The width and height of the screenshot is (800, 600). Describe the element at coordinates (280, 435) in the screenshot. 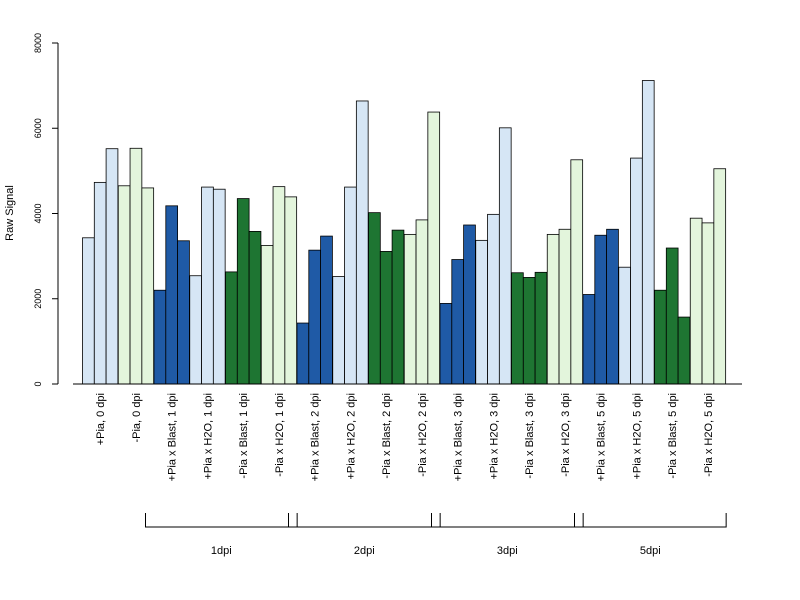

I see `category-label: -Pia x H2O, 1 dpi` at that location.